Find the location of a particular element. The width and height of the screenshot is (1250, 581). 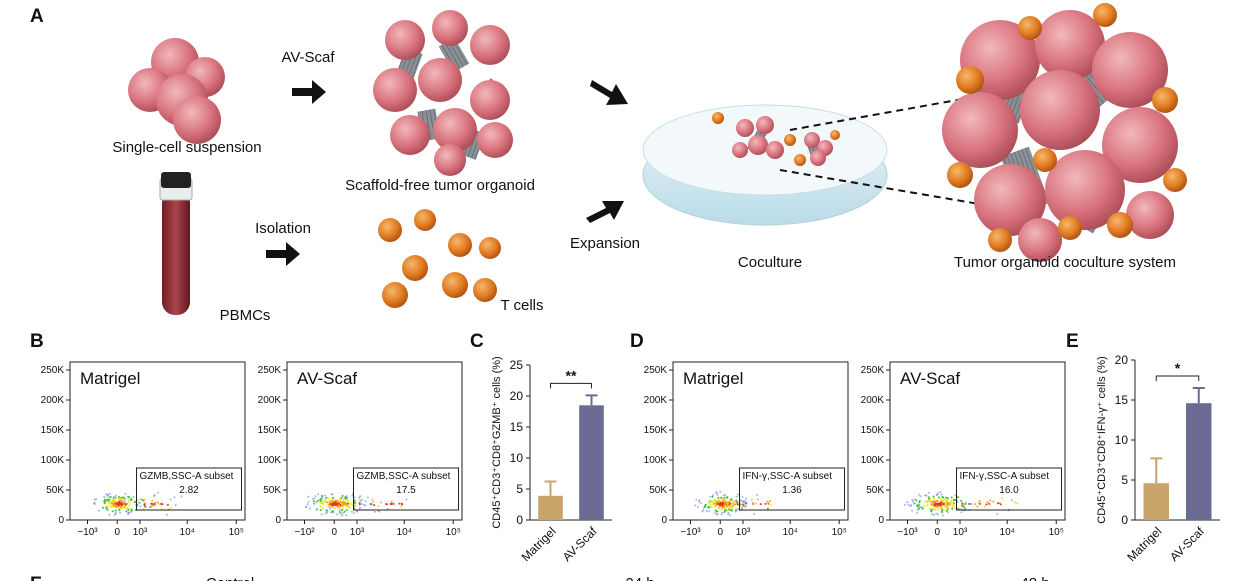

bar is located at coordinates (1199, 461).